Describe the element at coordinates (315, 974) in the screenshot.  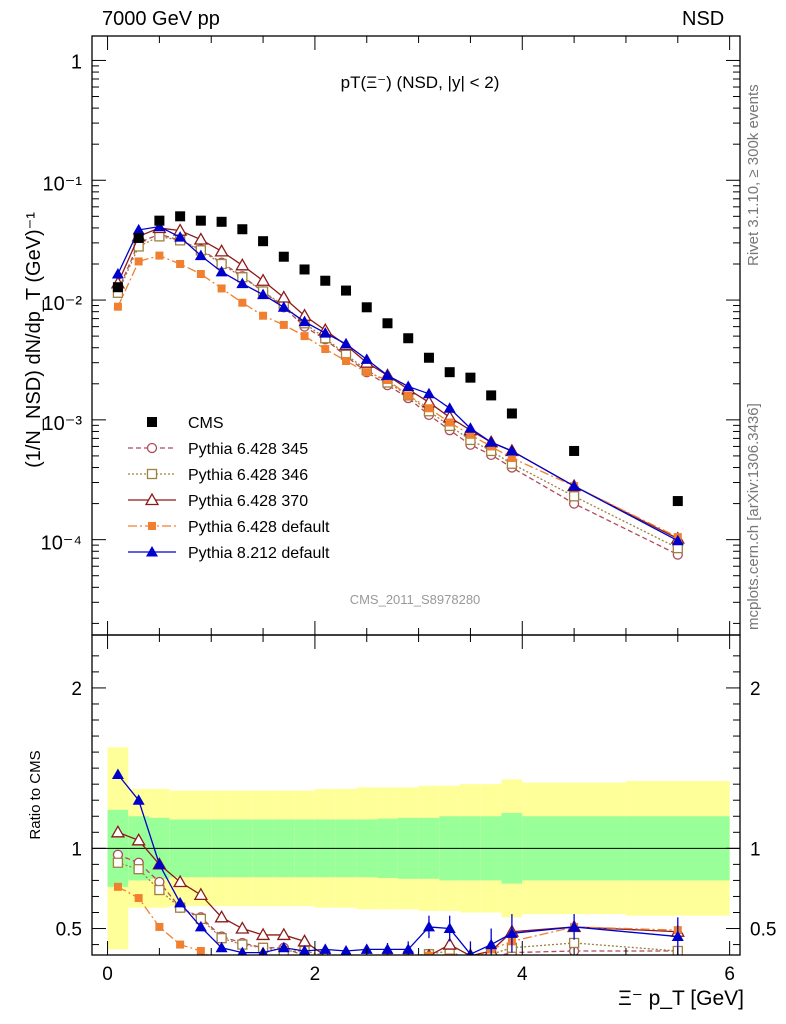
I see `x-tick-label: 2` at that location.